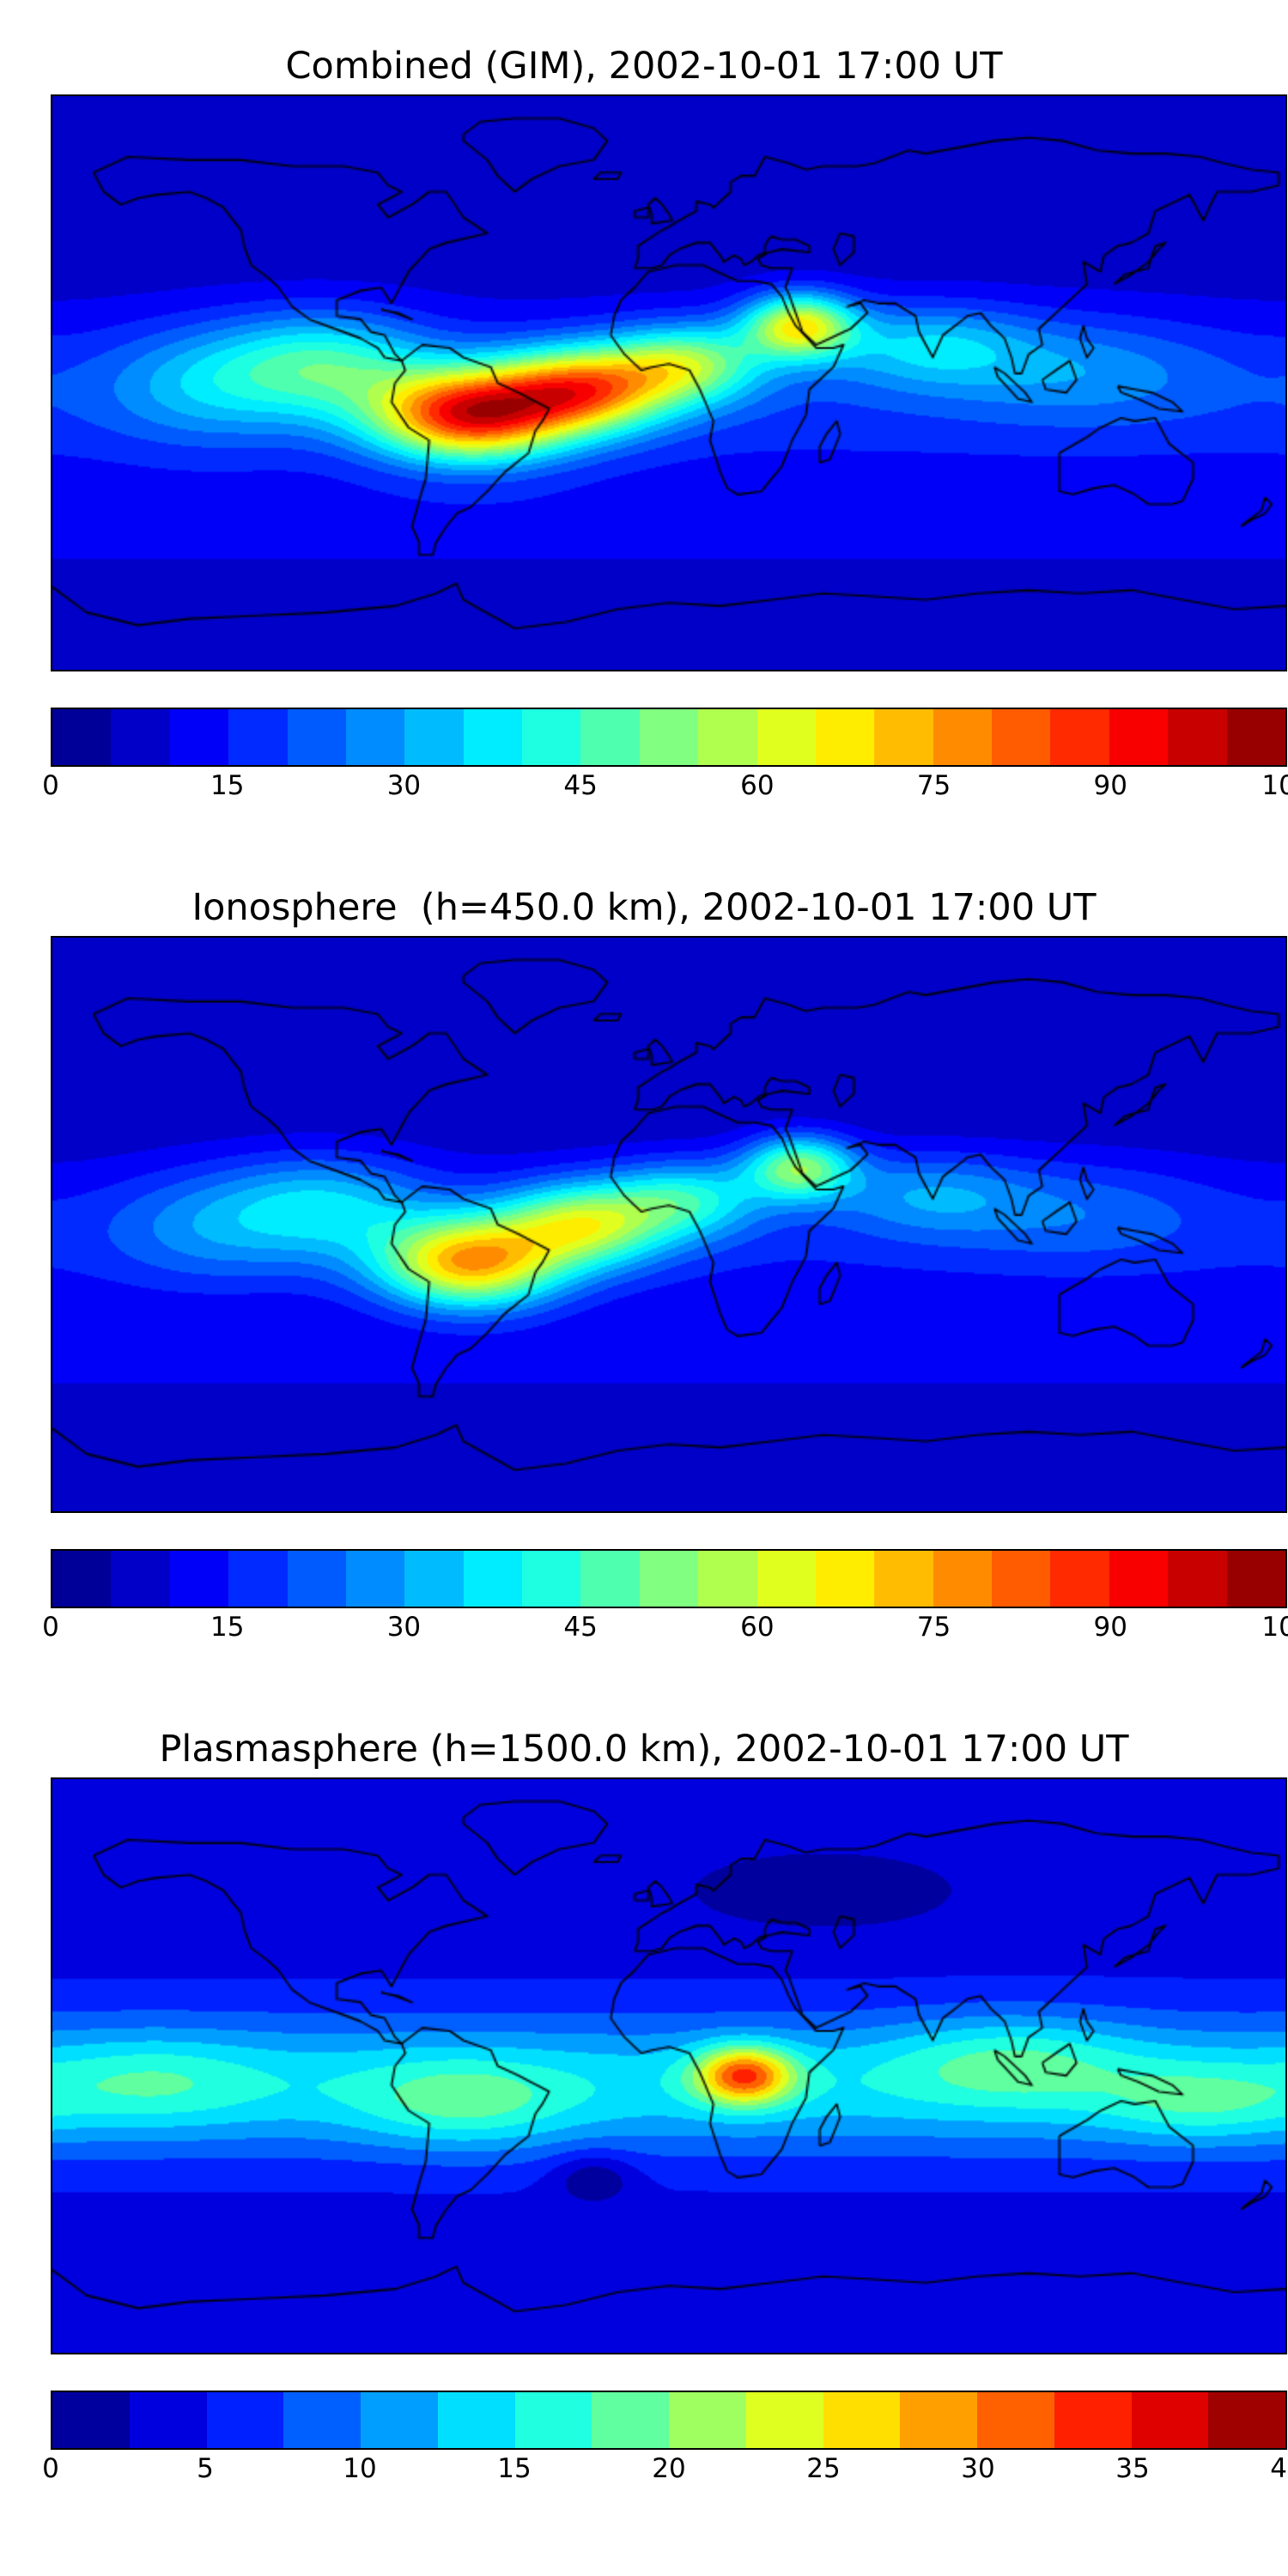 Image resolution: width=1288 pixels, height=2576 pixels. I want to click on colorbar-tick-label: 10, so click(360, 2468).